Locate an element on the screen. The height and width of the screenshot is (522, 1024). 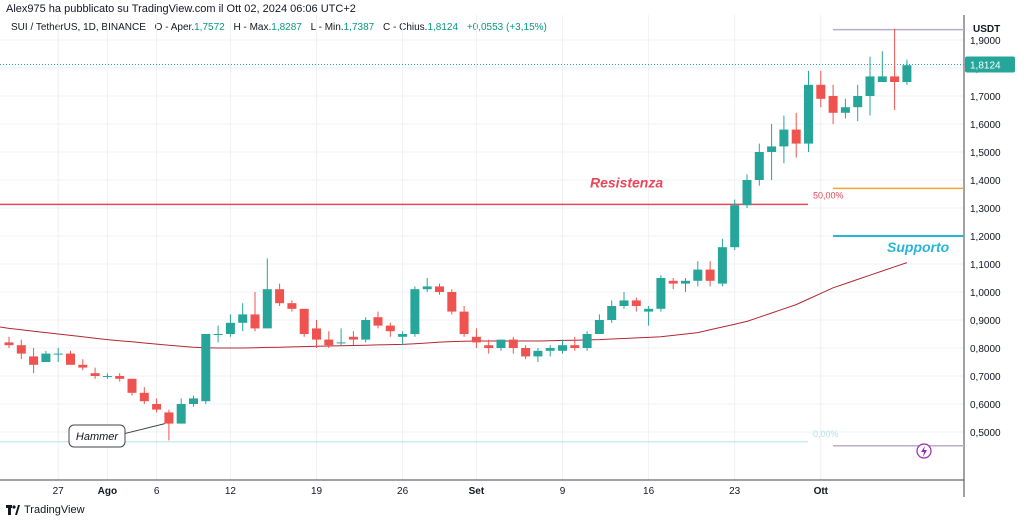
fib-50-label: 50,00% is located at coordinates (828, 195).